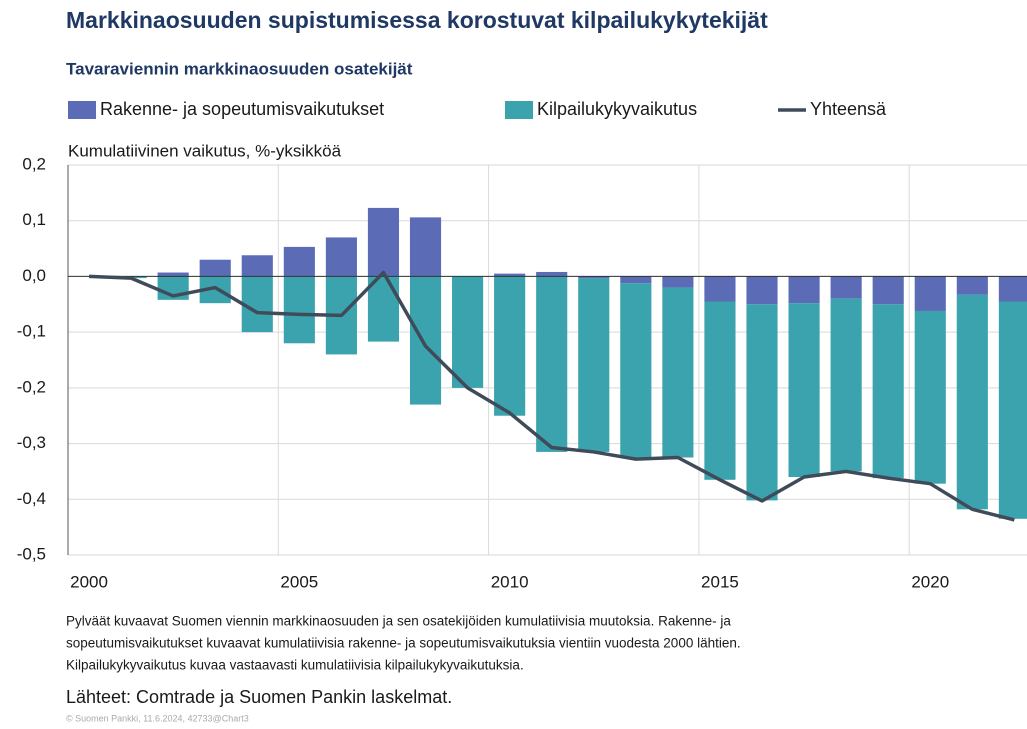 This screenshot has height=729, width=1027. Describe the element at coordinates (31, 331) in the screenshot. I see `y-tick-label: -0,1` at that location.